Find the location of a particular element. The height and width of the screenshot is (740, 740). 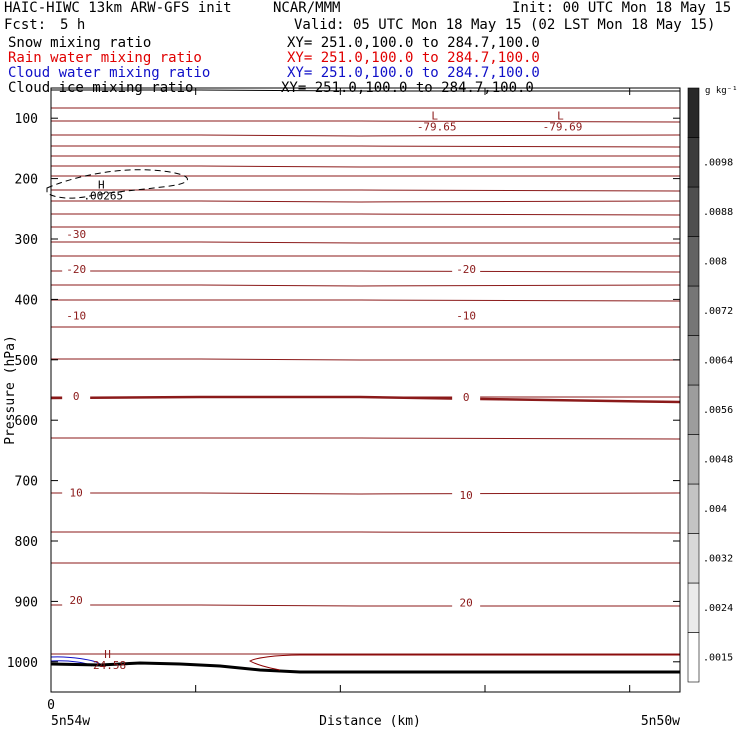

header-fcst-value: 5 h is located at coordinates (73, 25).